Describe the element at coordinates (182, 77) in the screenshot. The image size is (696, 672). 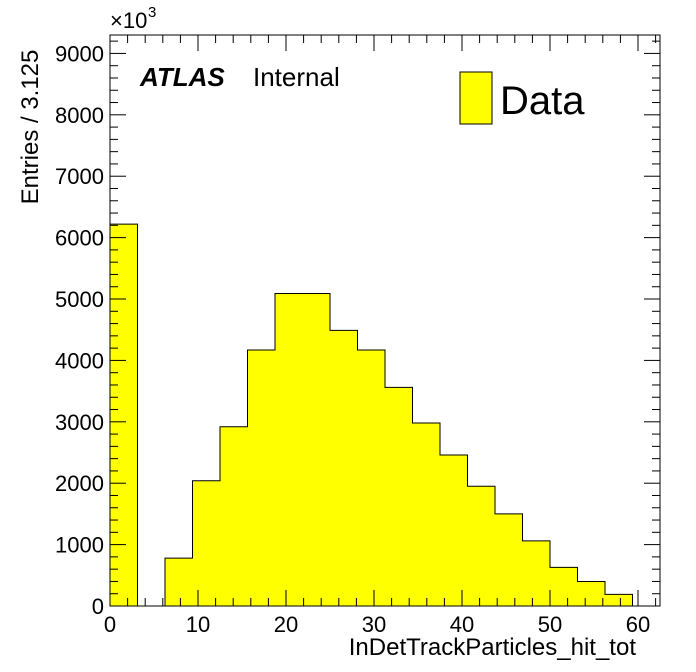
I see `atlas-label: ATLAS` at that location.